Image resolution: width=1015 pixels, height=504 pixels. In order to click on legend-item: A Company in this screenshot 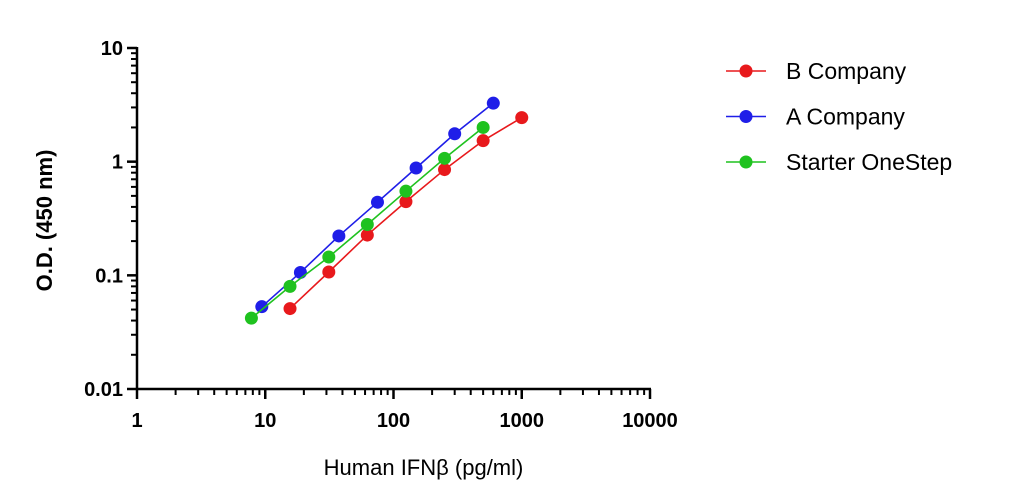, I will do `click(815, 117)`.